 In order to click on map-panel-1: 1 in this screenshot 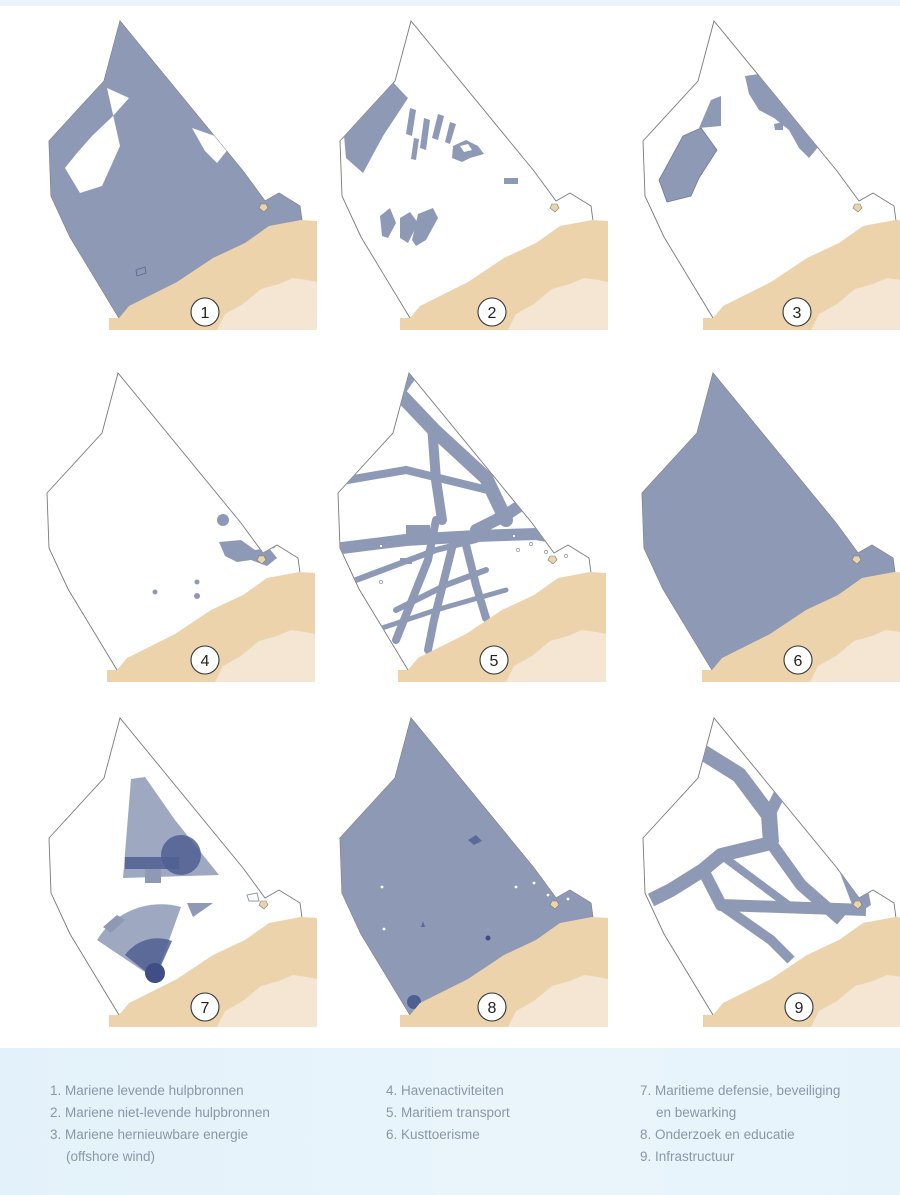, I will do `click(182, 175)`.